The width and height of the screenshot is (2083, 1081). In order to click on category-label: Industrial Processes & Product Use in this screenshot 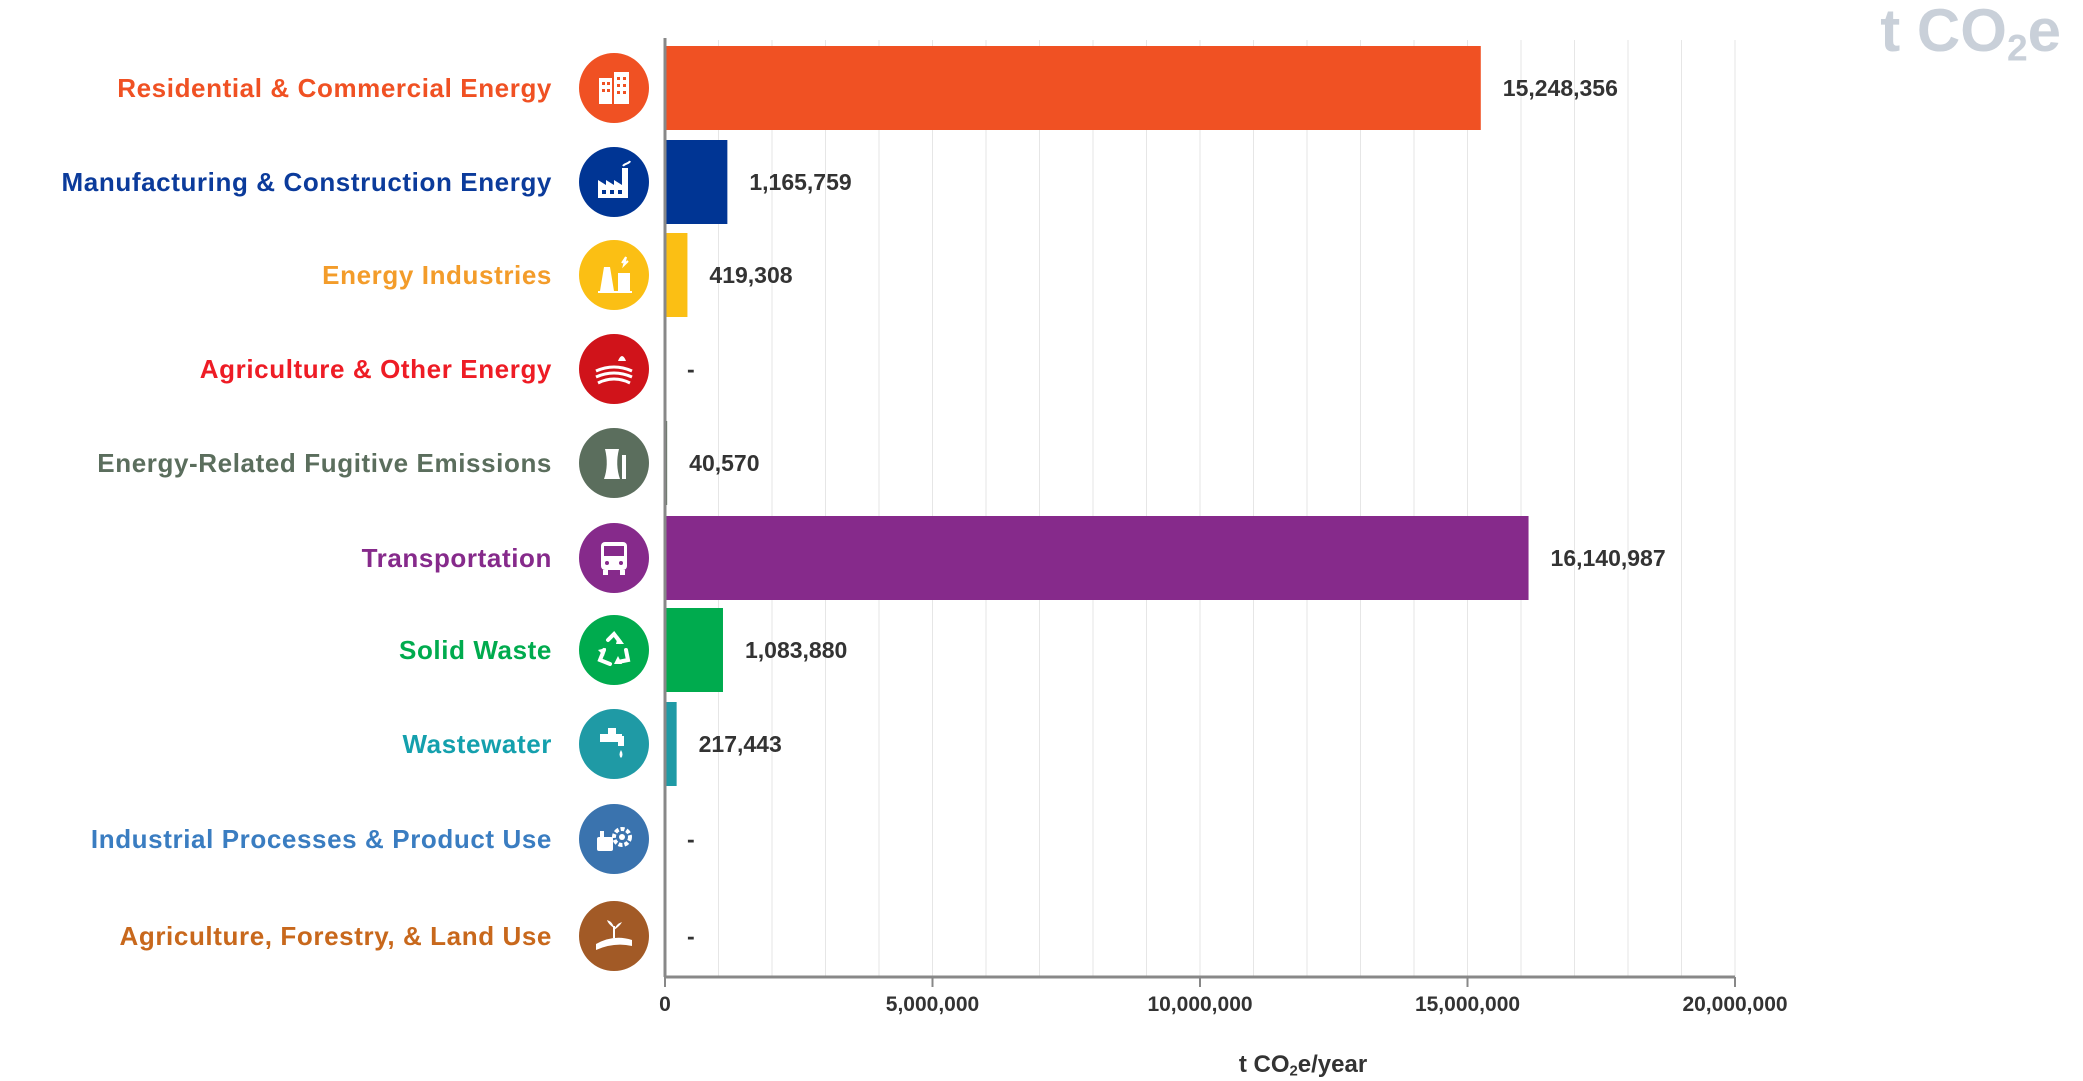, I will do `click(321, 839)`.